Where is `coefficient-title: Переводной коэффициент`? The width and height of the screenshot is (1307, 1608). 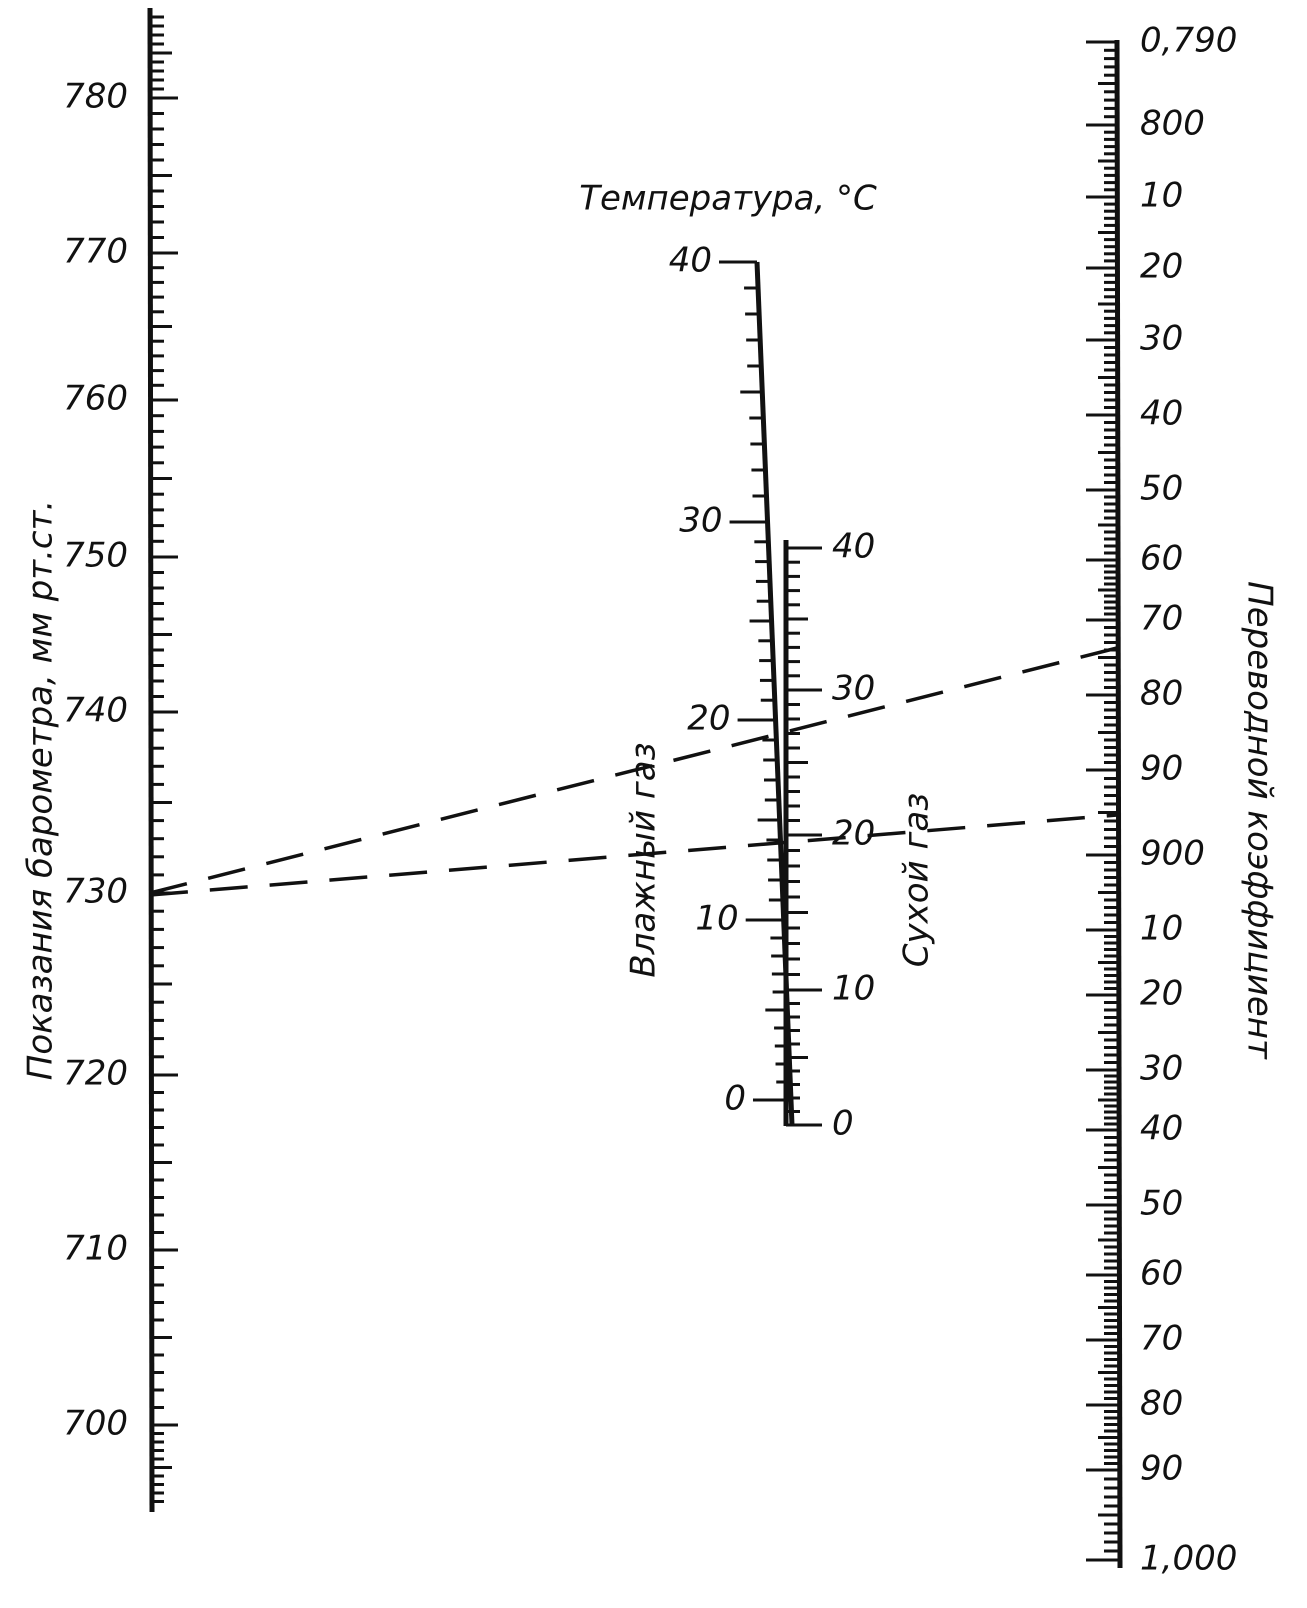 coefficient-title: Переводной коэффициент is located at coordinates (1260, 820).